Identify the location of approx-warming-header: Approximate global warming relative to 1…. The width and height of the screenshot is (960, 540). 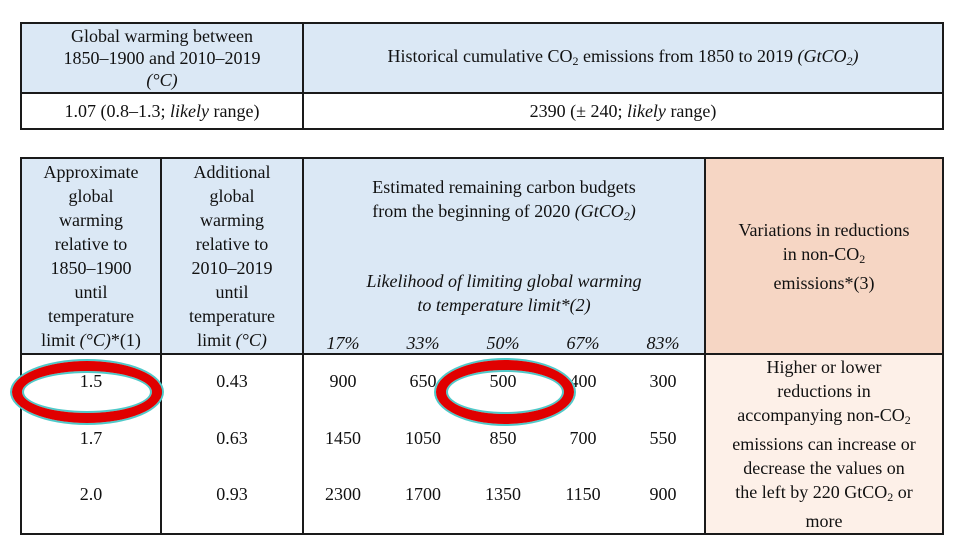
(91, 256).